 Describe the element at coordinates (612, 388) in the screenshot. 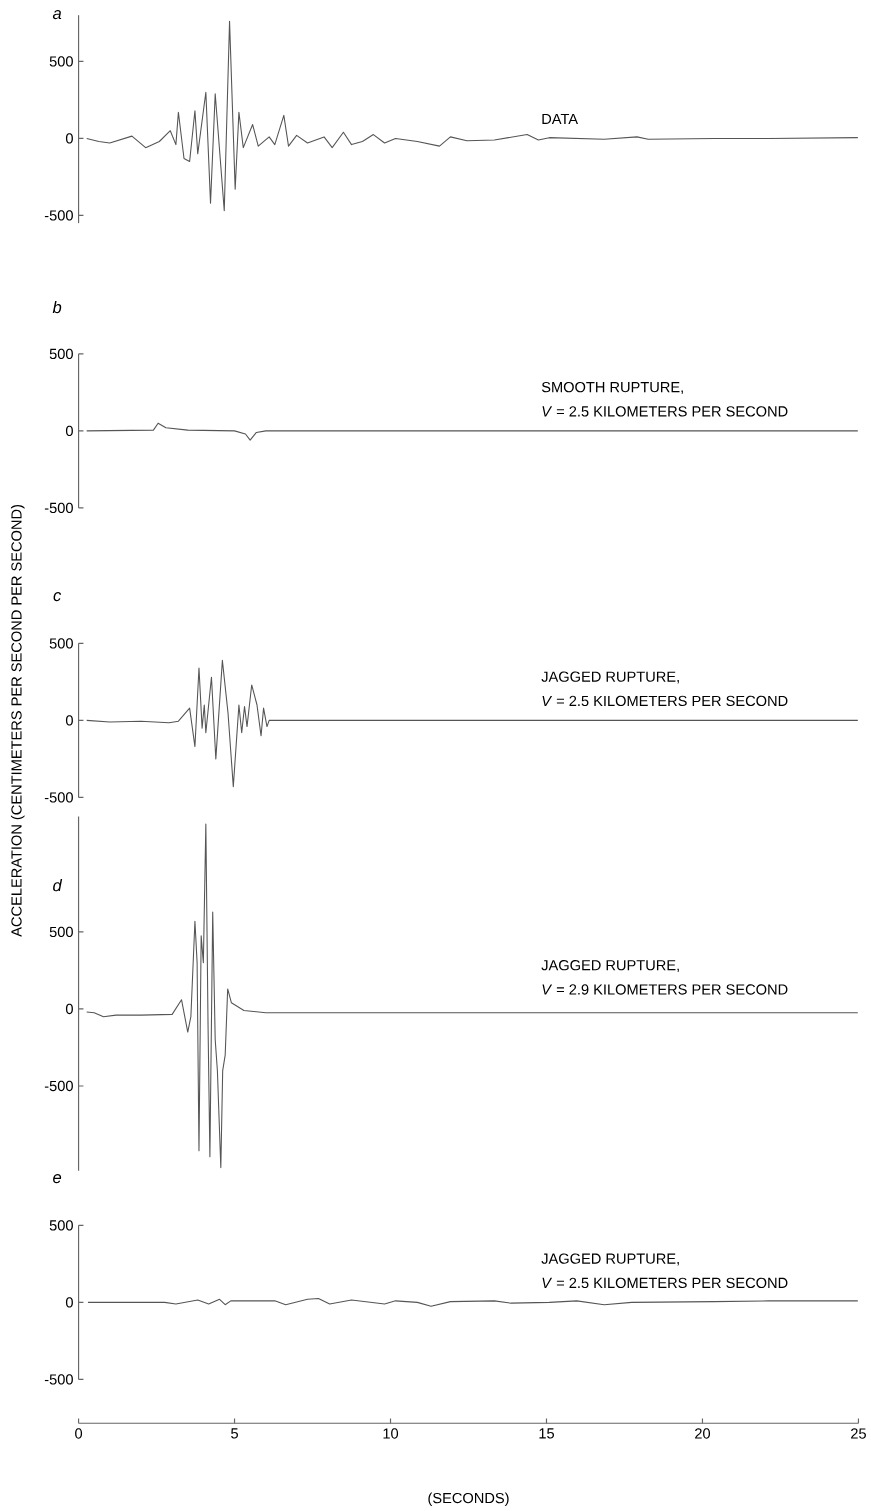

I see `annotation: SMOOTH RUPTURE,` at that location.